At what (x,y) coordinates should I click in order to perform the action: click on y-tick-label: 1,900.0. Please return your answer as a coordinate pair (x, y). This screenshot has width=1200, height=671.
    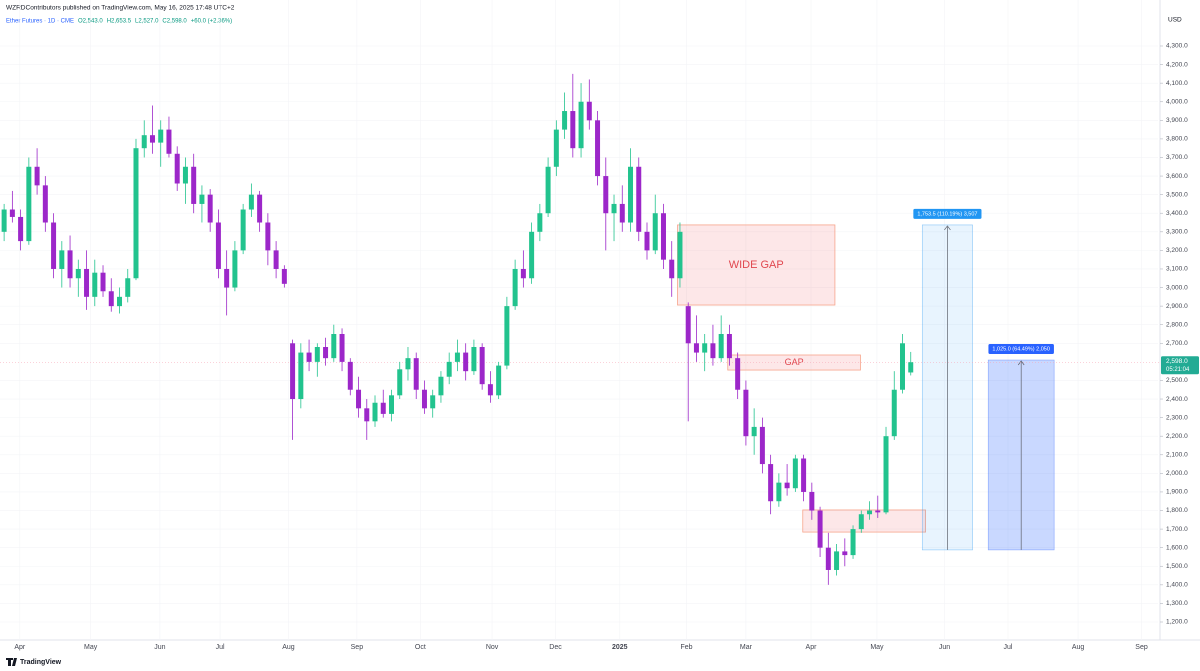
    Looking at the image, I should click on (1177, 492).